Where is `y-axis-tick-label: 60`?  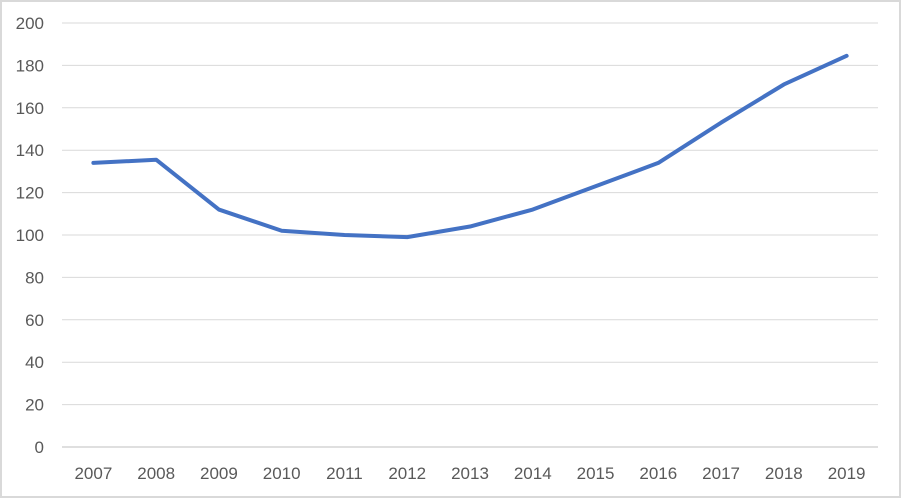
y-axis-tick-label: 60 is located at coordinates (34, 320).